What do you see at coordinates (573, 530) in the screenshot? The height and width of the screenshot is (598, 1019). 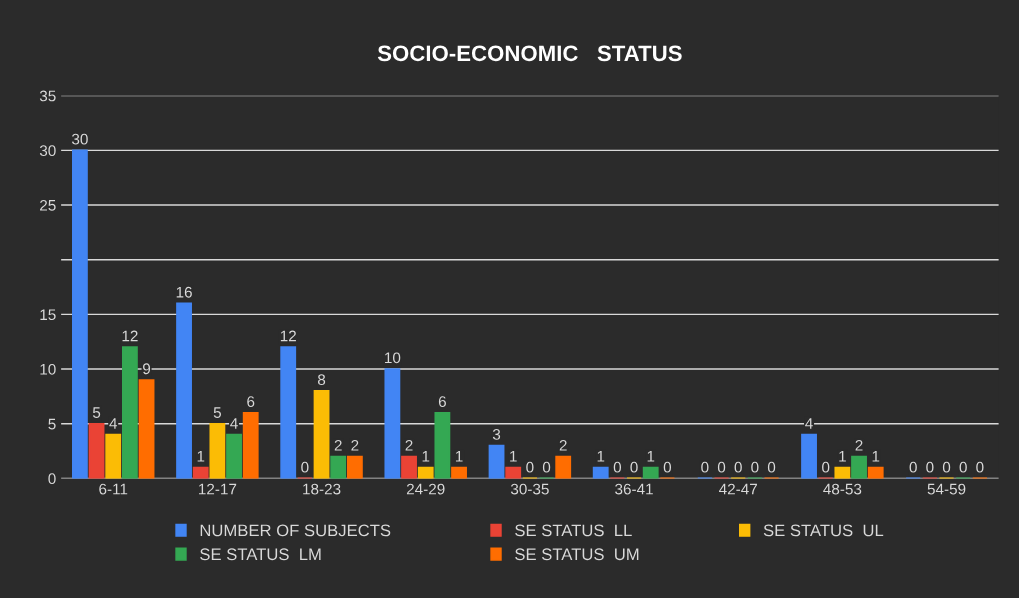 I see `legend-label: SE STATUS LL` at bounding box center [573, 530].